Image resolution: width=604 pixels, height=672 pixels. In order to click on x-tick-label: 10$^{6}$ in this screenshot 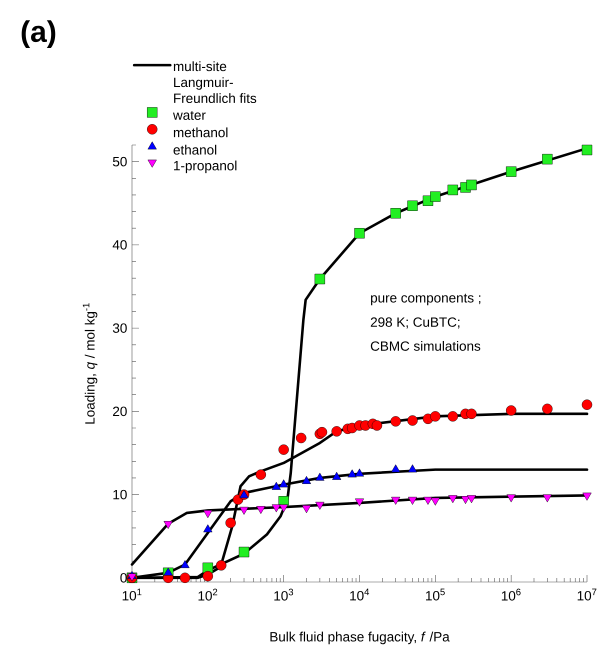, I will do `click(511, 594)`.